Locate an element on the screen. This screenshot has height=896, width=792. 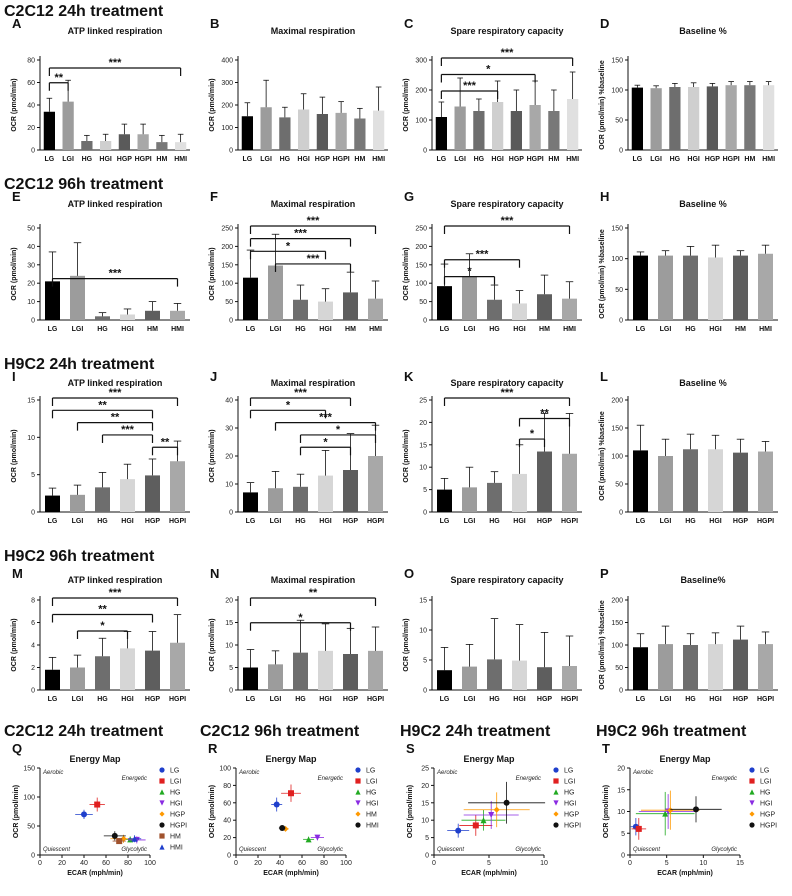
x-tick-label-Q-0: 0 is located at coordinates (40, 863).